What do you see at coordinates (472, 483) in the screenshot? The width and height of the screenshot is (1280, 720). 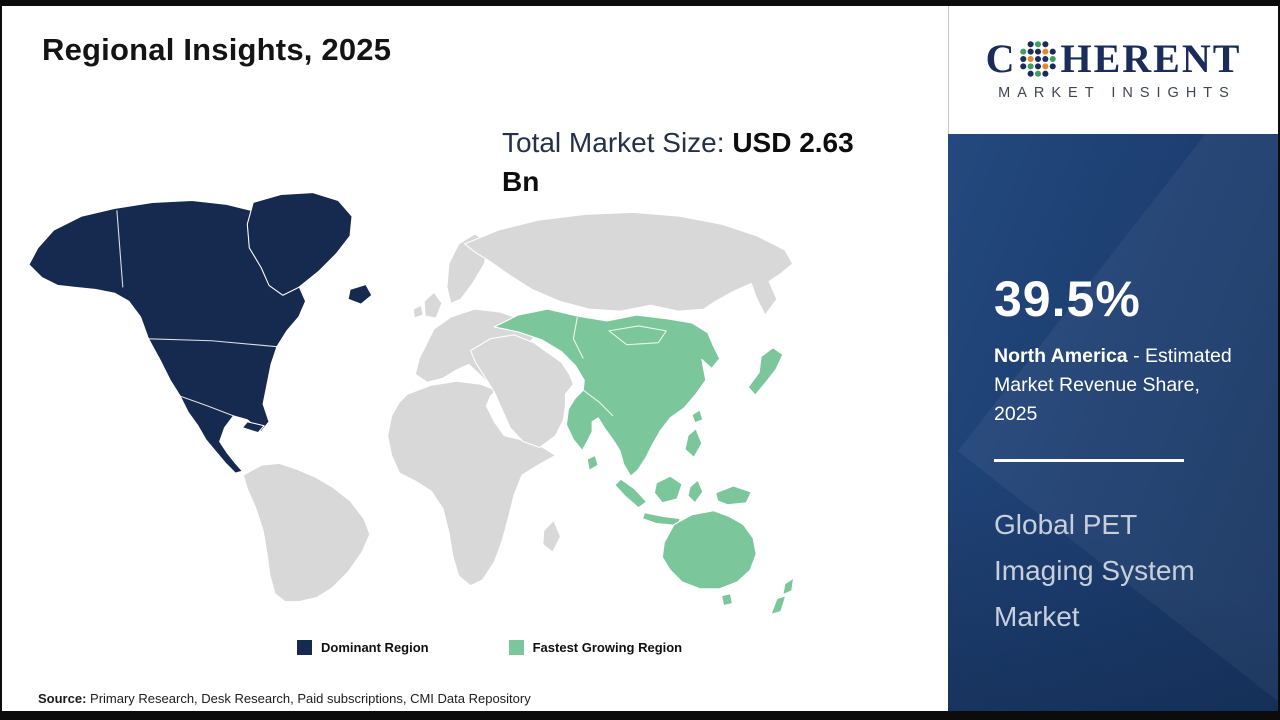 I see `map-region-africa` at bounding box center [472, 483].